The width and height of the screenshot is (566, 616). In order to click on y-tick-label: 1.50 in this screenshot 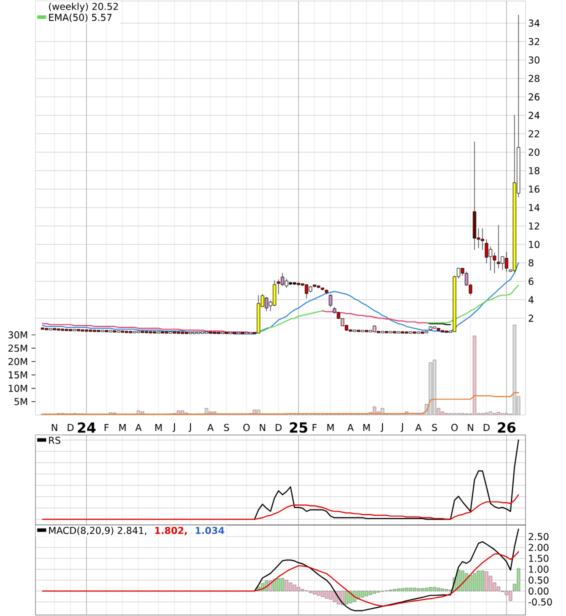, I will do `click(538, 558)`.